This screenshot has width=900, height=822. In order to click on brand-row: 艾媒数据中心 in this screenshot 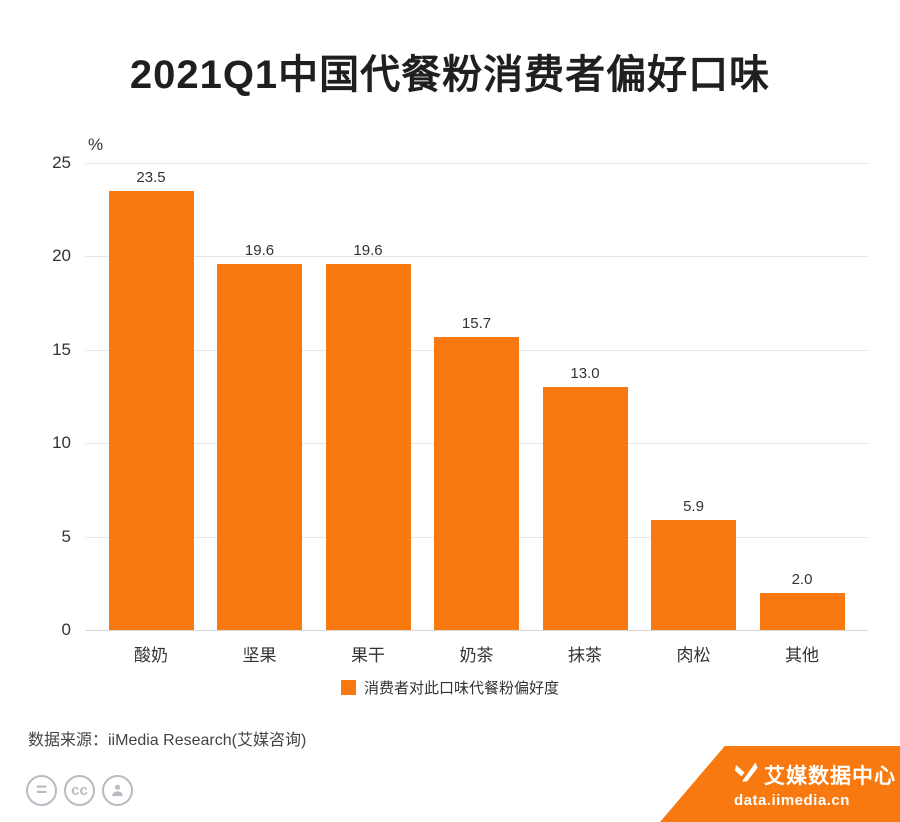, I will do `click(815, 775)`.